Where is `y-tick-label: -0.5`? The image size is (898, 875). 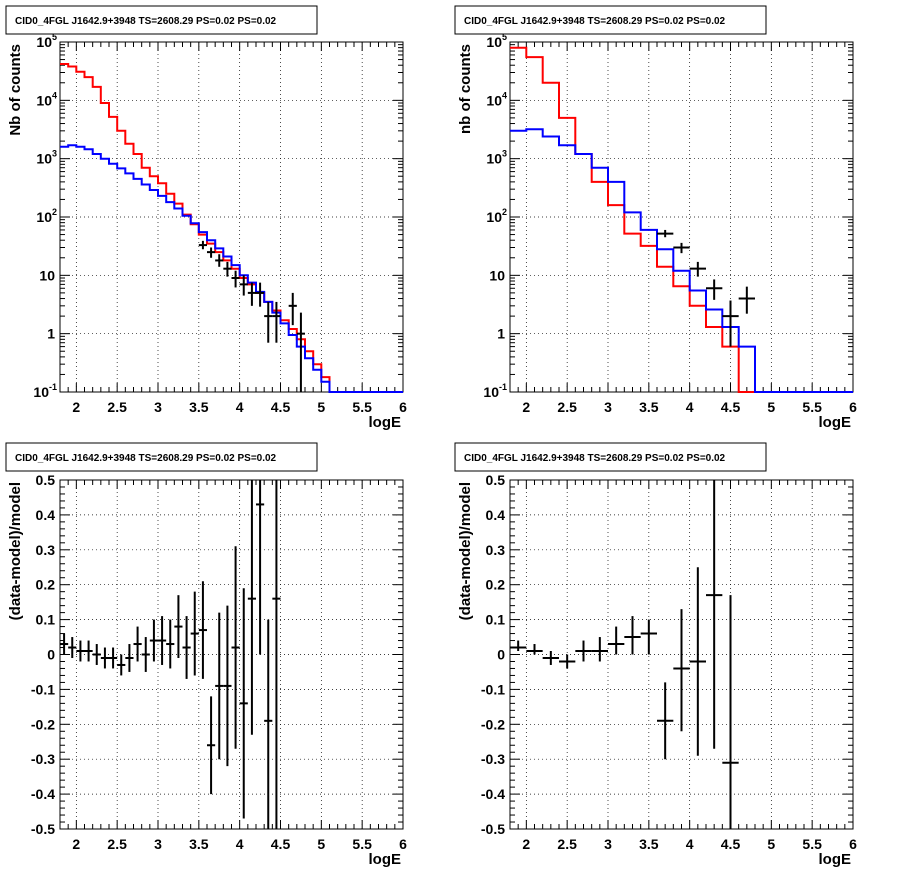 y-tick-label: -0.5 is located at coordinates (43, 829).